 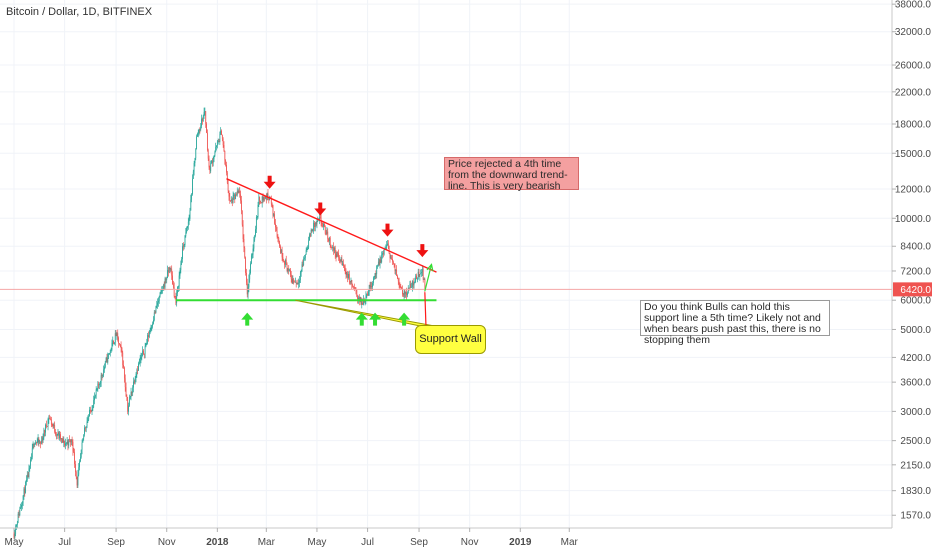 What do you see at coordinates (387, 230) in the screenshot?
I see `rejection-arrow-icon` at bounding box center [387, 230].